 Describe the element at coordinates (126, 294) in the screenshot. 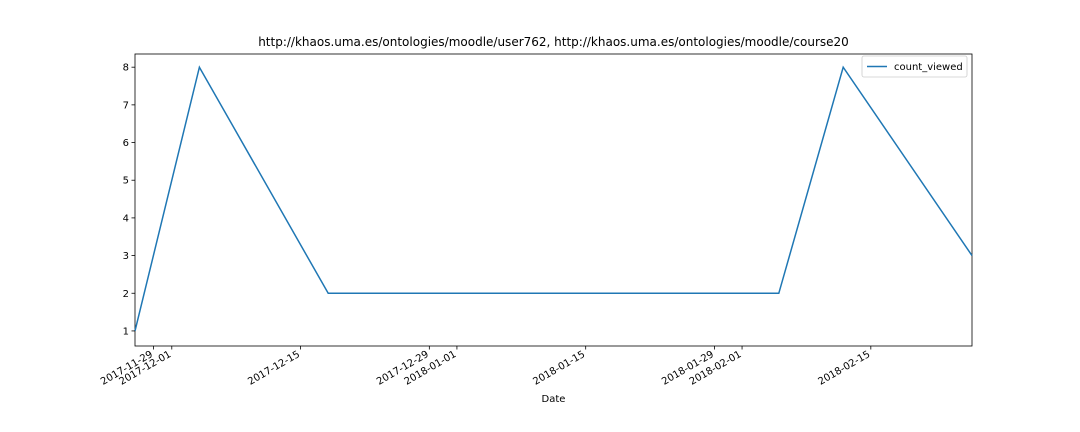

I see `y-tick-label: 2` at that location.